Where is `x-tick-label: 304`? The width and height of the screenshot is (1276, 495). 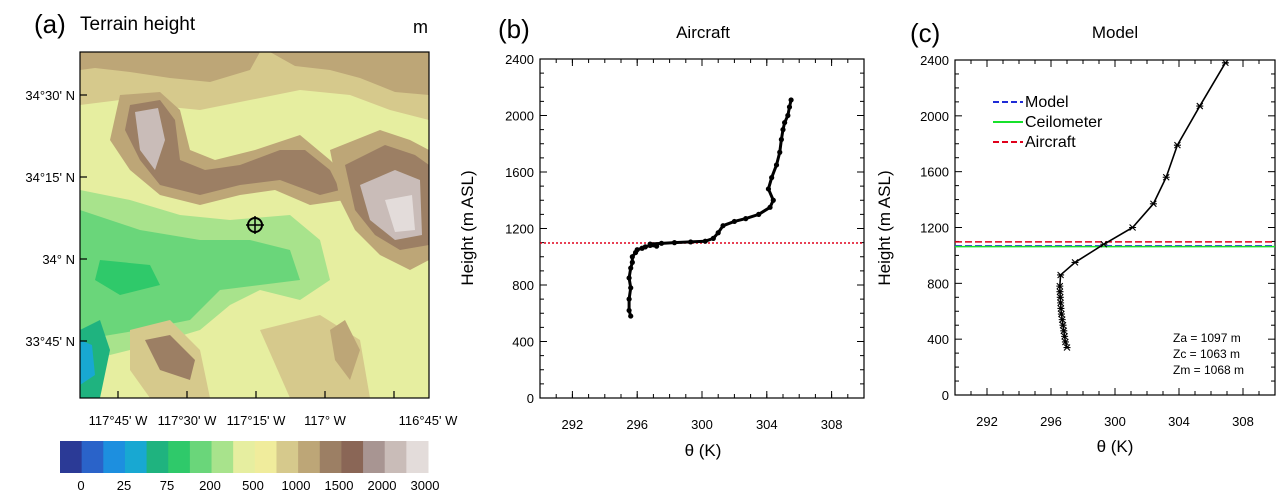 x-tick-label: 304 is located at coordinates (767, 424).